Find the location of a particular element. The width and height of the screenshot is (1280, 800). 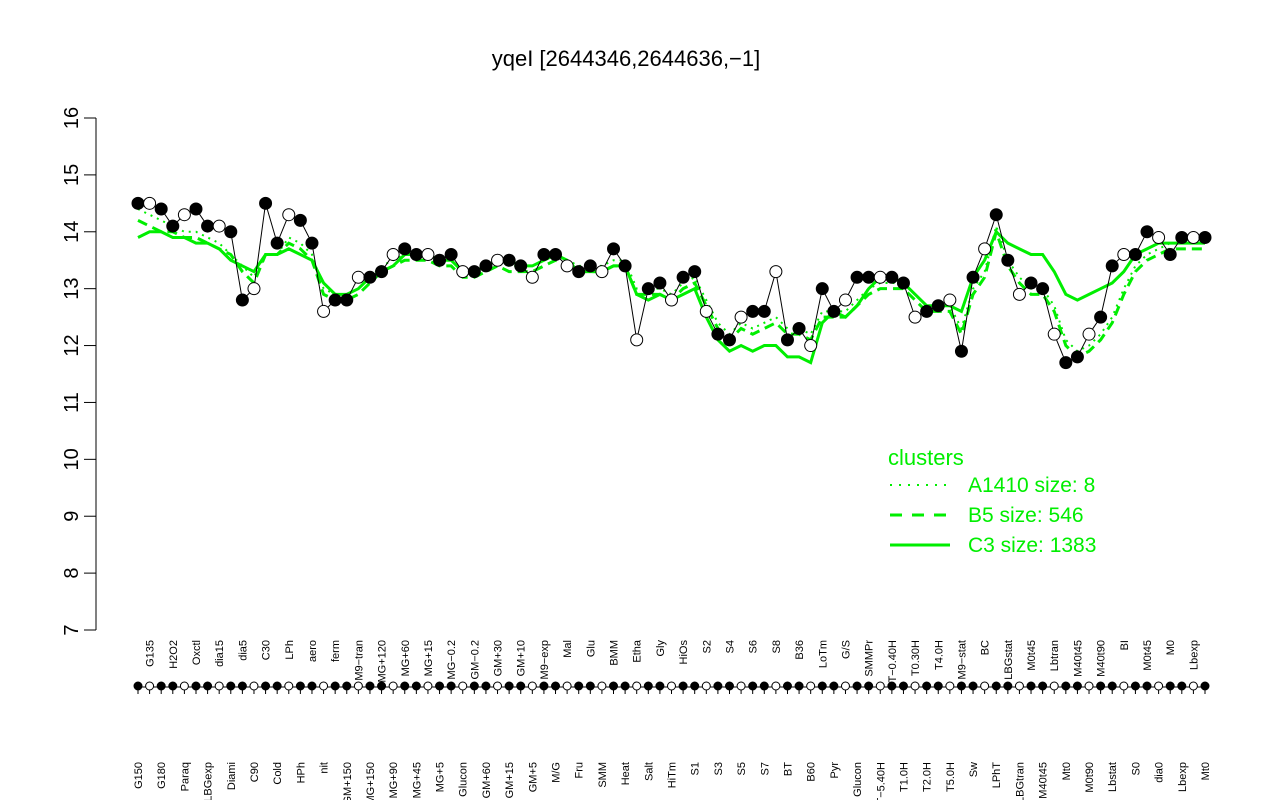

x-tick-label: M40t45 is located at coordinates (1044, 780).